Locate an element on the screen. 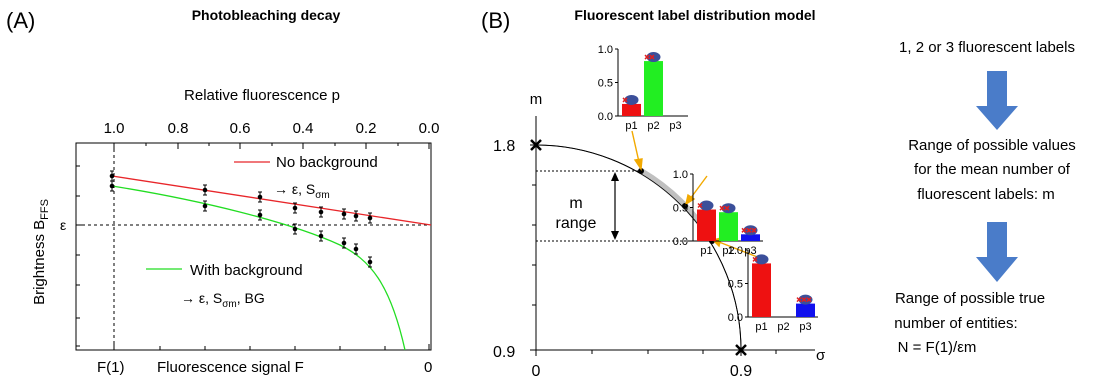 This screenshot has width=1105, height=381. top-tick-labels: 1.0 0.8 0.6 0.4 0.2 0.0 is located at coordinates (272, 128).